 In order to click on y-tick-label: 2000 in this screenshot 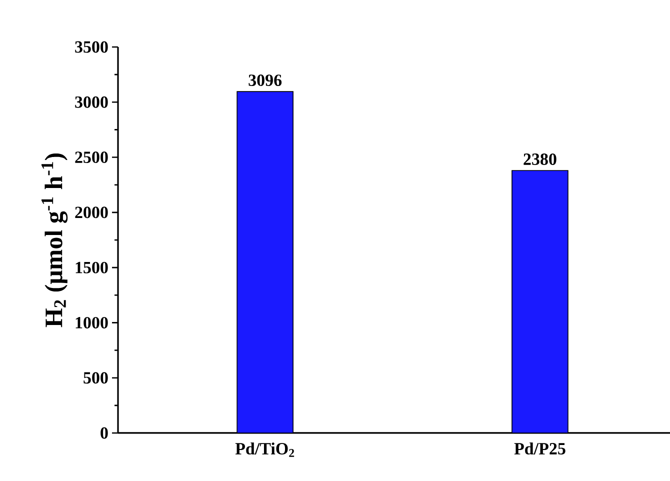, I will do `click(91, 212)`.